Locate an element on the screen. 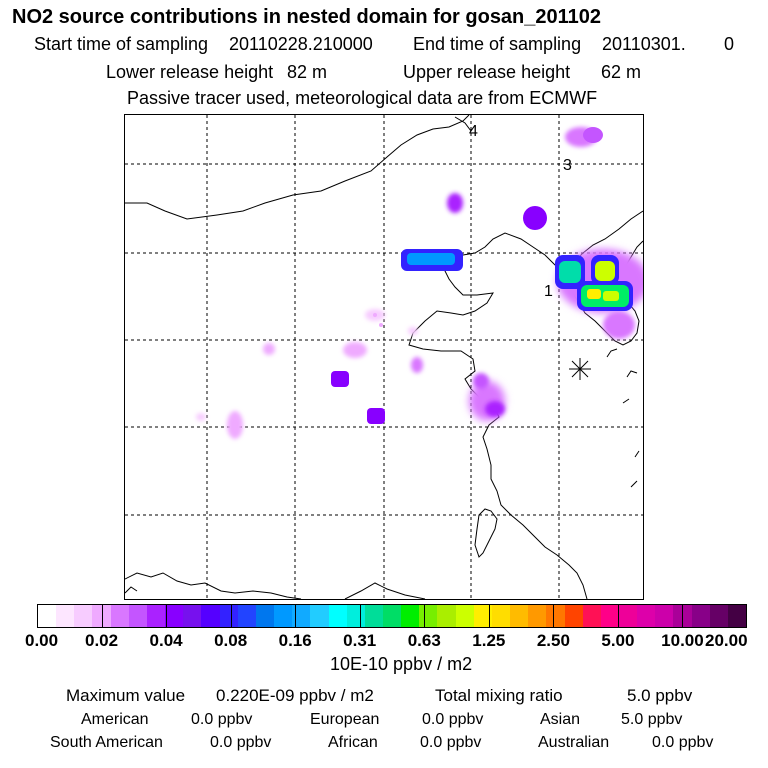 This screenshot has width=768, height=768. colorbar-tick-label: 10.00 is located at coordinates (682, 640).